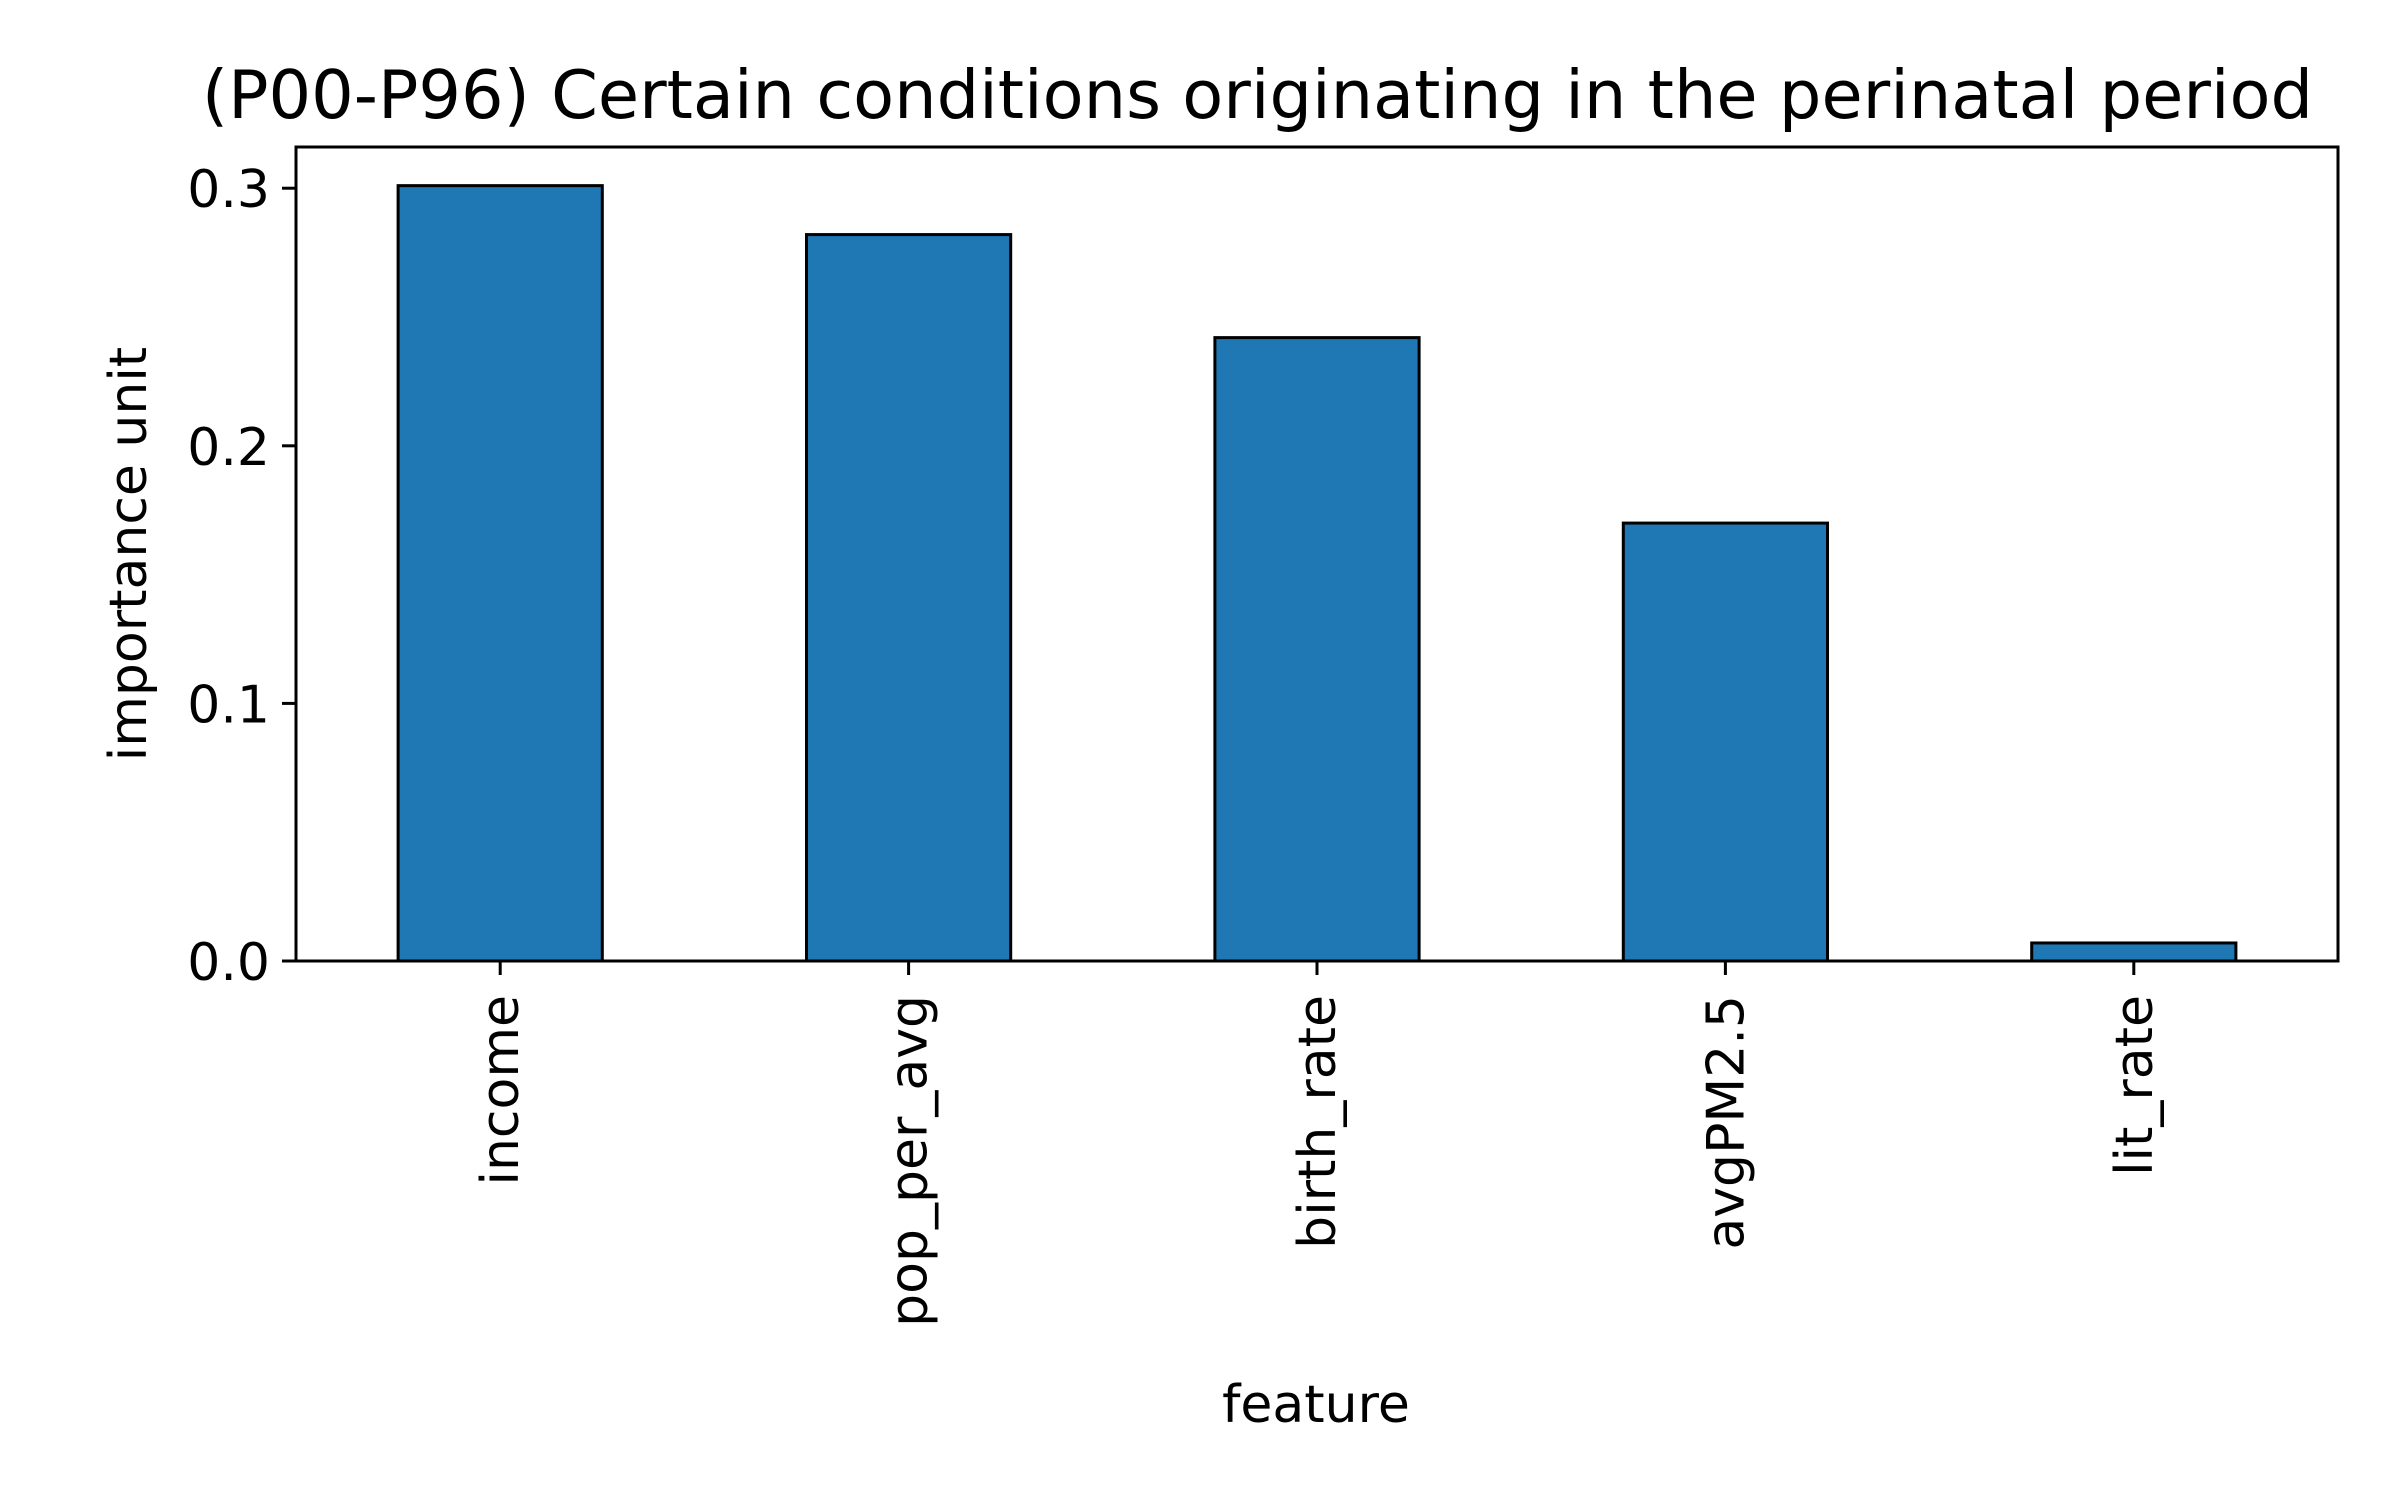  Describe the element at coordinates (228, 448) in the screenshot. I see `y-tick-label: 0.2` at that location.